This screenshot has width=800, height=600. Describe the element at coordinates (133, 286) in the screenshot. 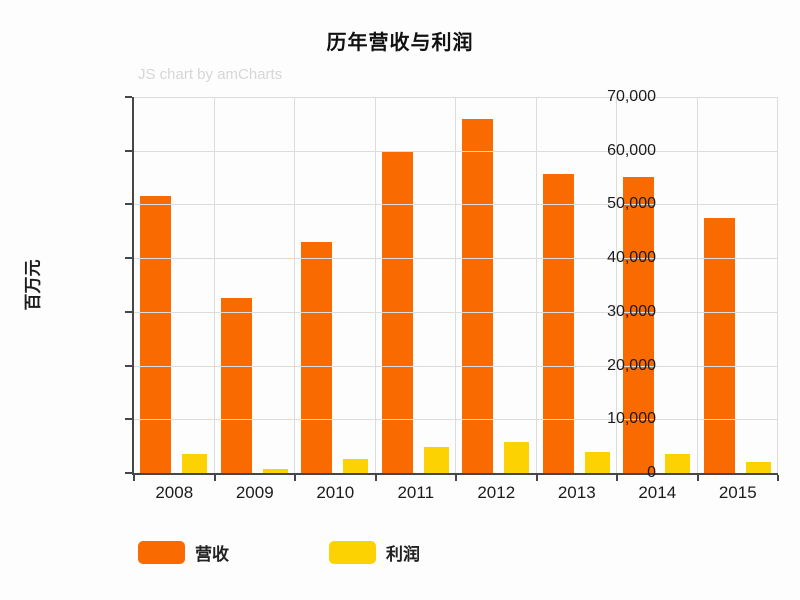

I see `y-axis-line` at that location.